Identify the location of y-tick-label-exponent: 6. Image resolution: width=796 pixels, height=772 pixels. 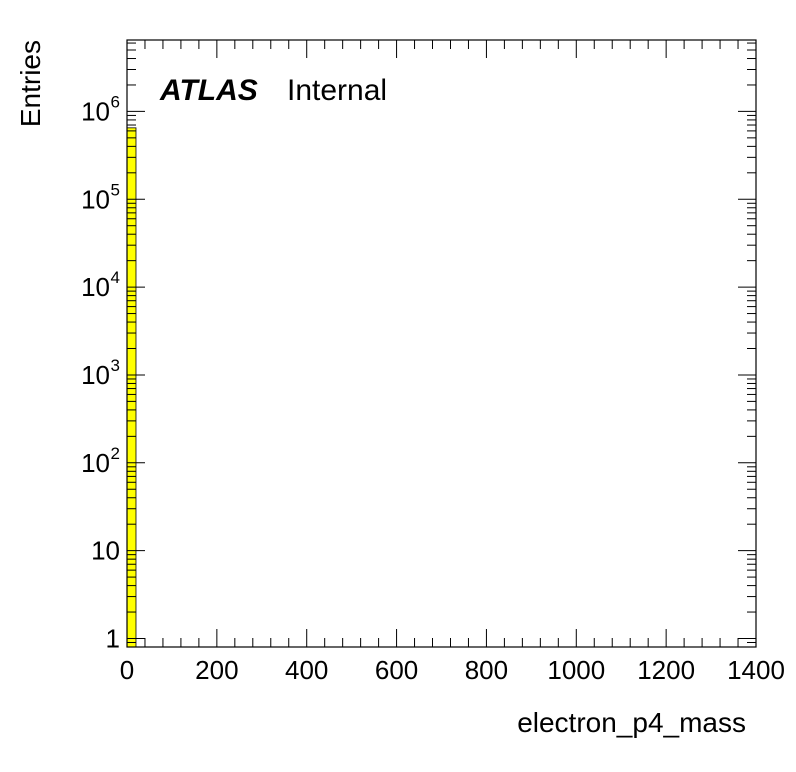
(115, 101).